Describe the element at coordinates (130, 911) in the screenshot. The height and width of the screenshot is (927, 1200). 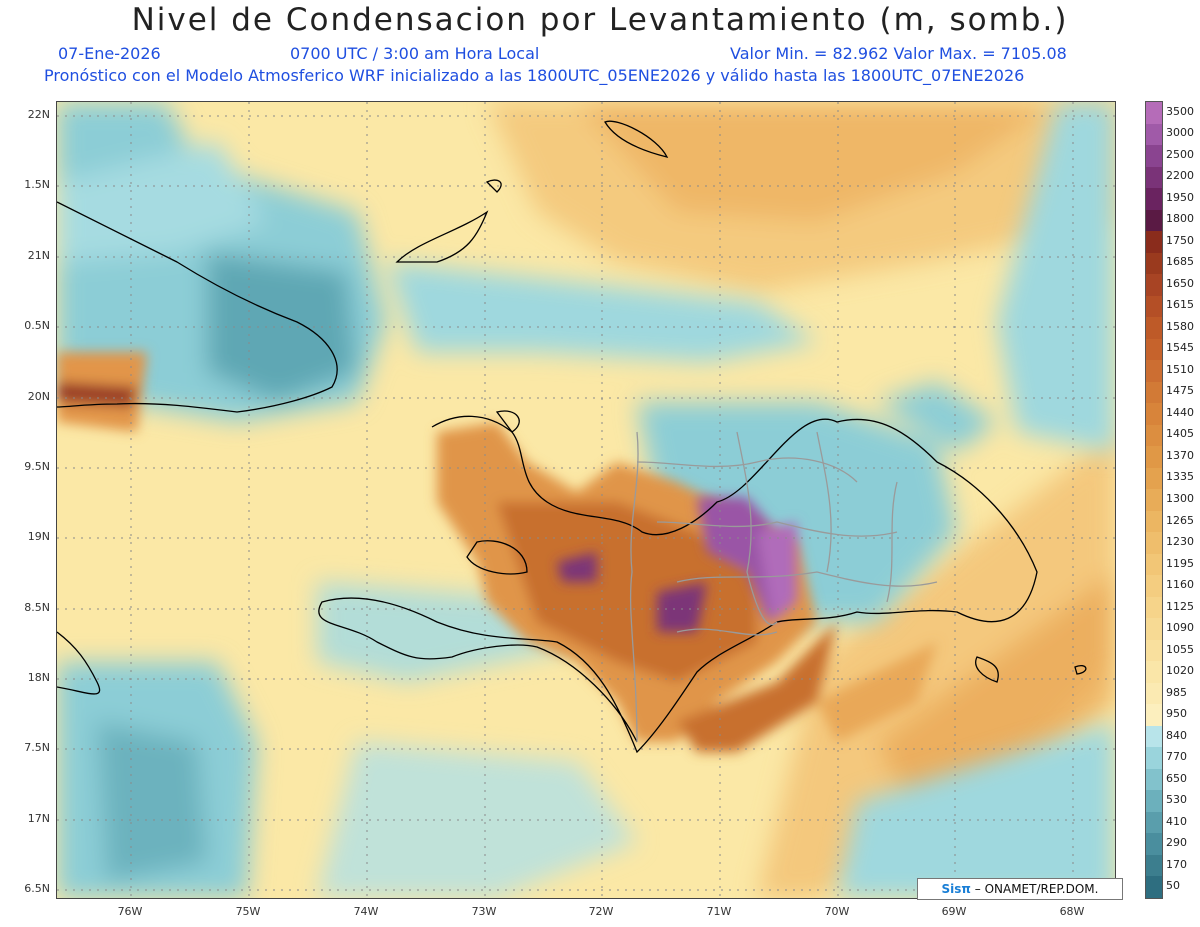
I see `lon-label: 76W` at that location.